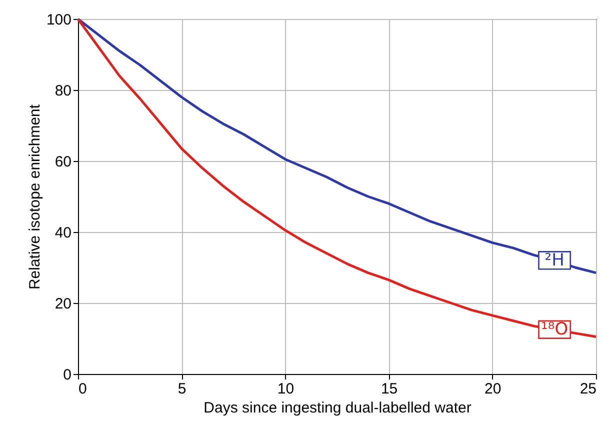  What do you see at coordinates (63, 162) in the screenshot?
I see `y-tick-label: 60` at bounding box center [63, 162].